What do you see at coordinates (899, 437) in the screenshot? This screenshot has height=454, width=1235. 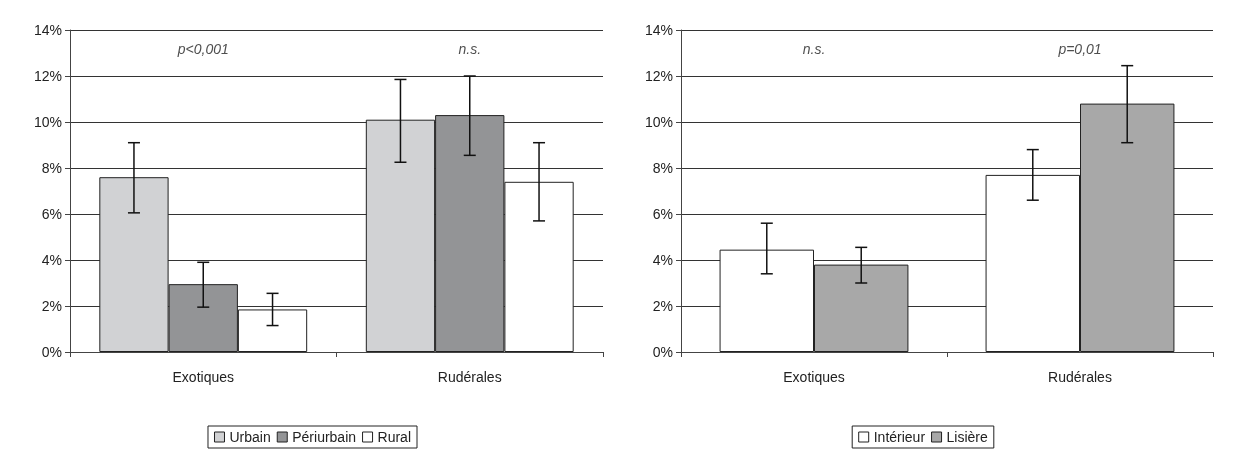 I see `legend-label: Intérieur` at bounding box center [899, 437].